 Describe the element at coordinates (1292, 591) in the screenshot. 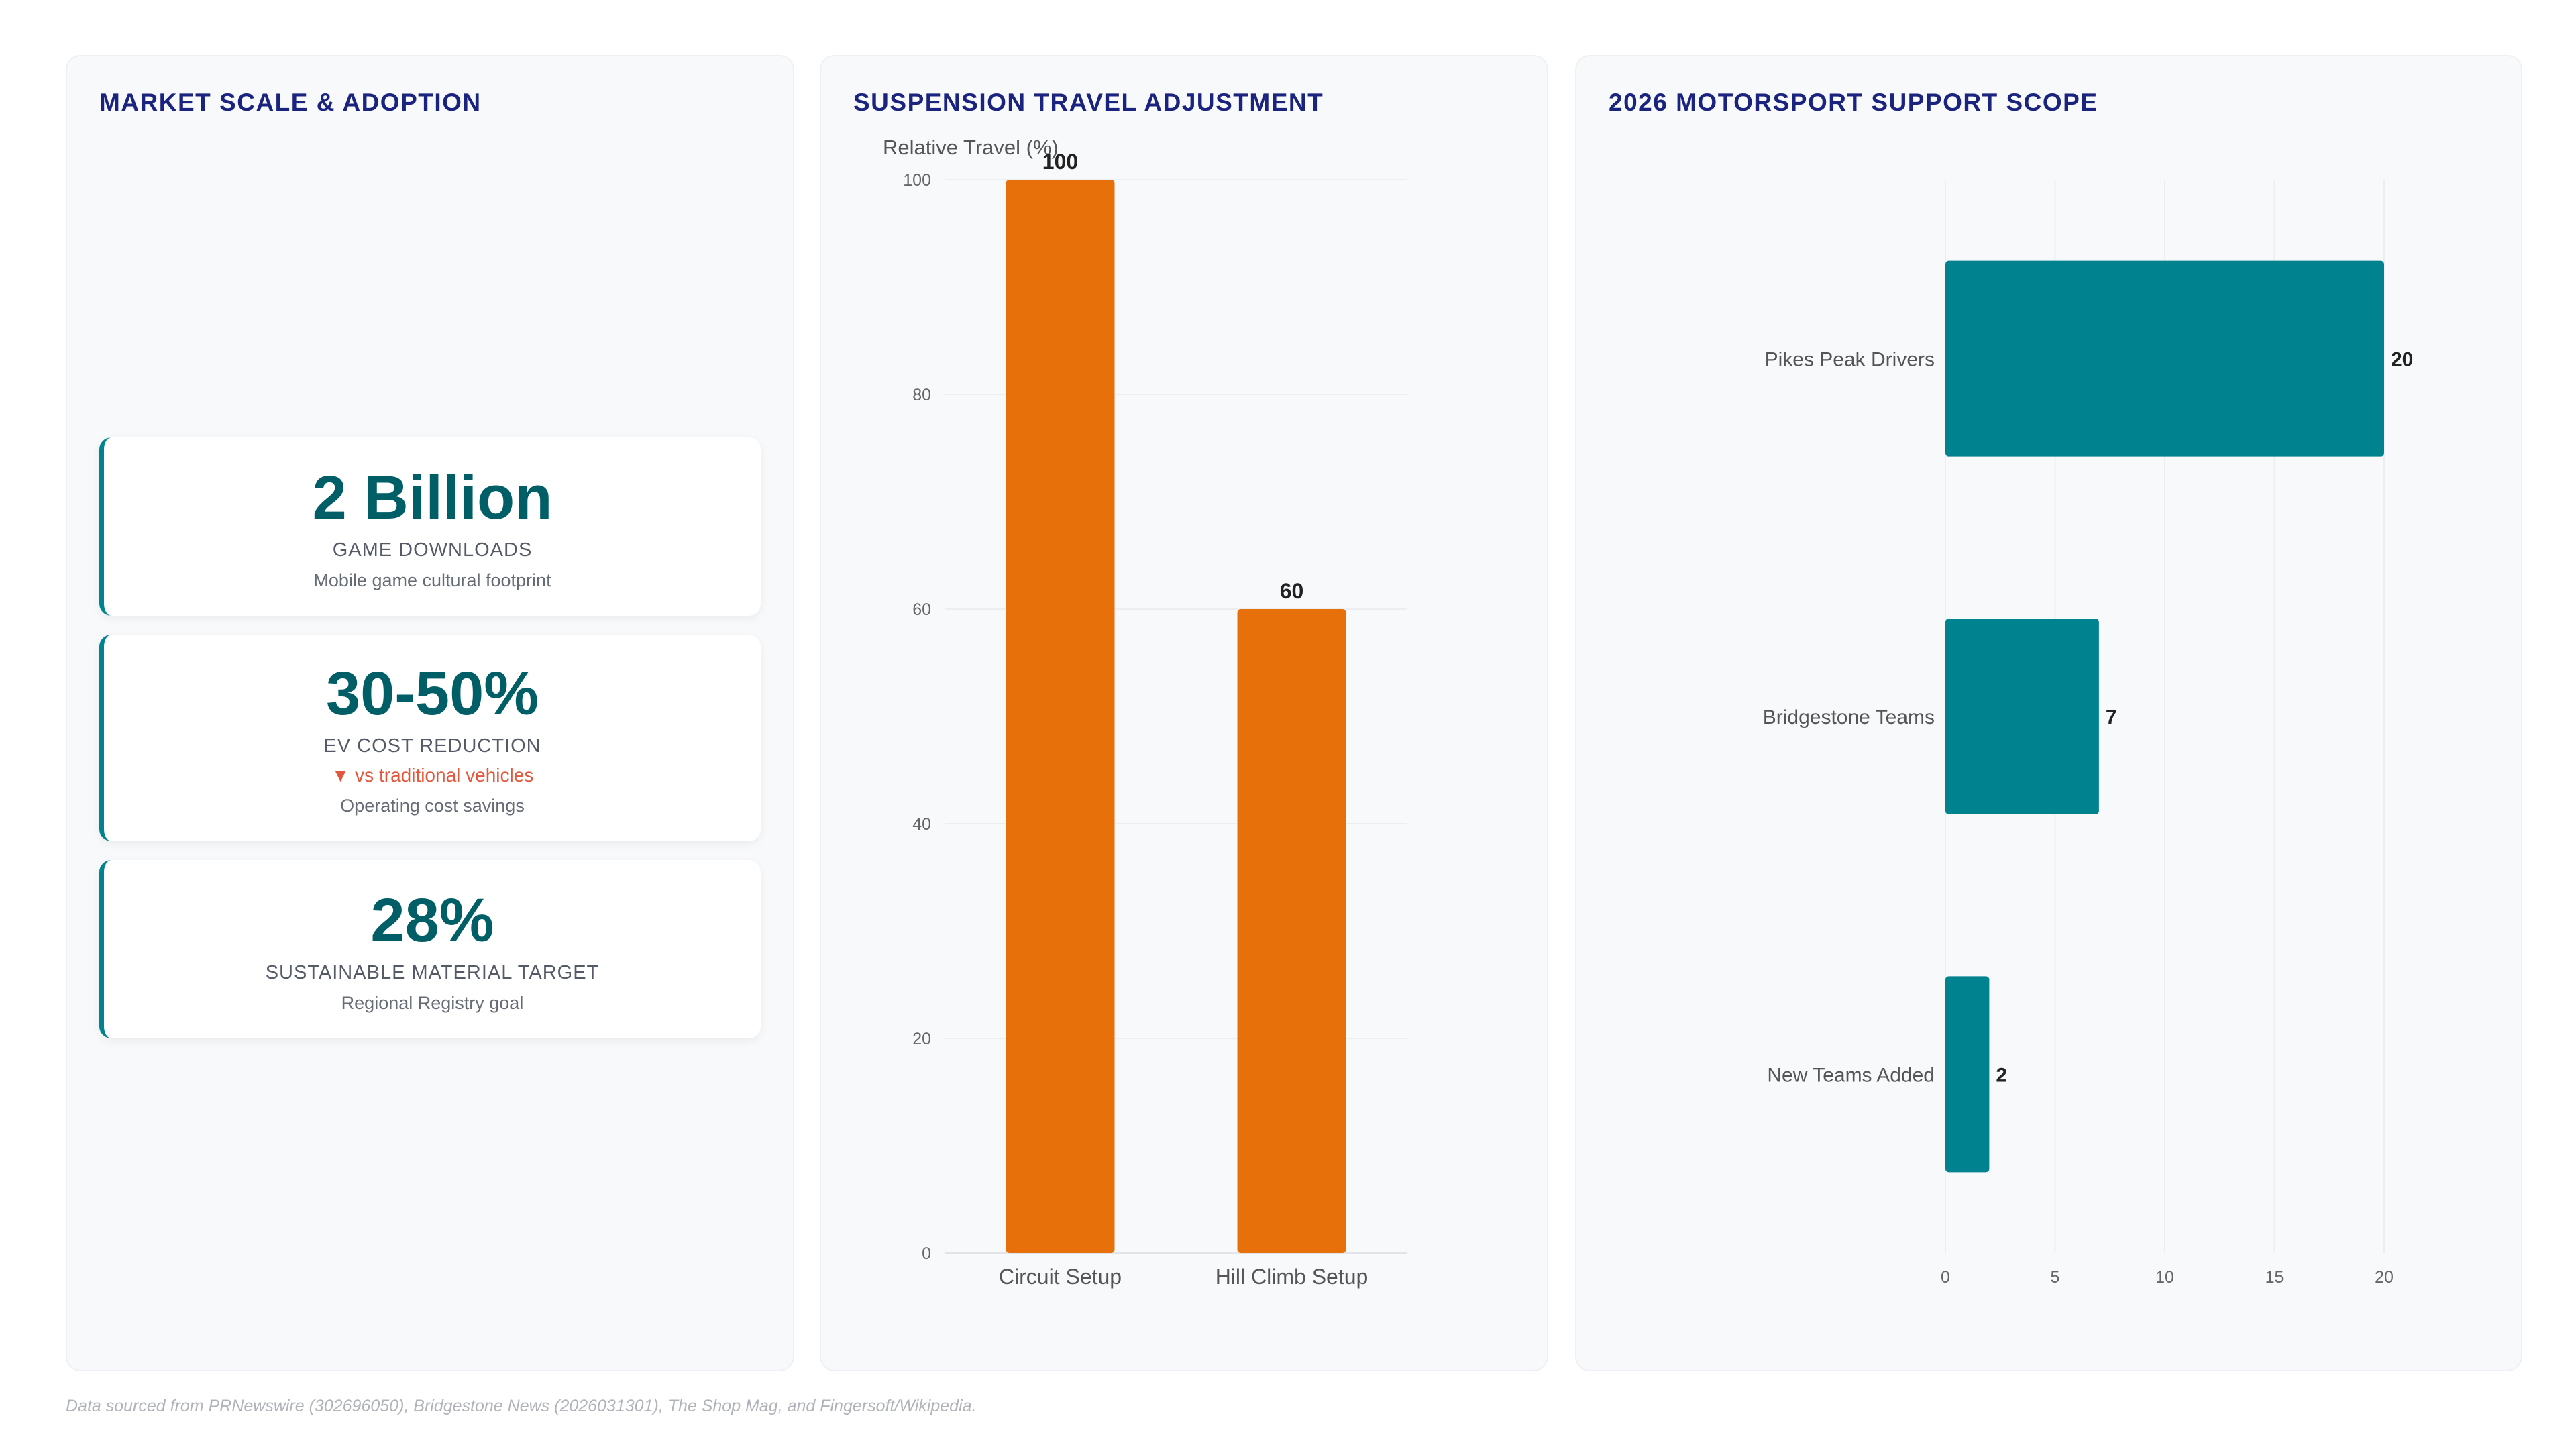

I see `bar-value-label: 60` at that location.